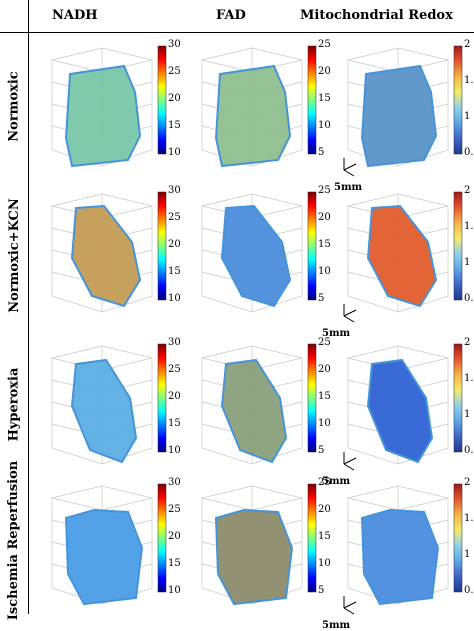 Image resolution: width=474 pixels, height=631 pixels. I want to click on column-header-mitochondrial-redox: Mitochondrial Redox, so click(376, 15).